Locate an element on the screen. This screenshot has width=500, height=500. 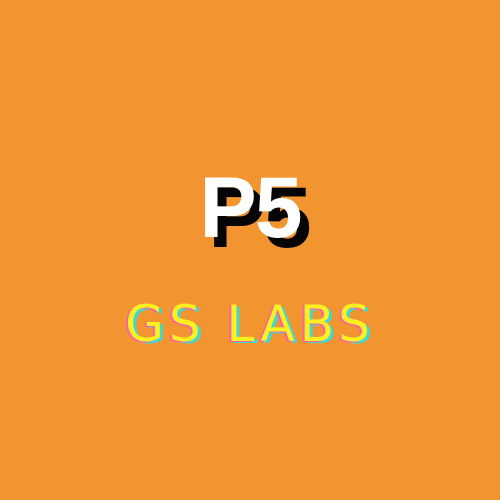
logo-subtitle: GS LABS is located at coordinates (250, 324).